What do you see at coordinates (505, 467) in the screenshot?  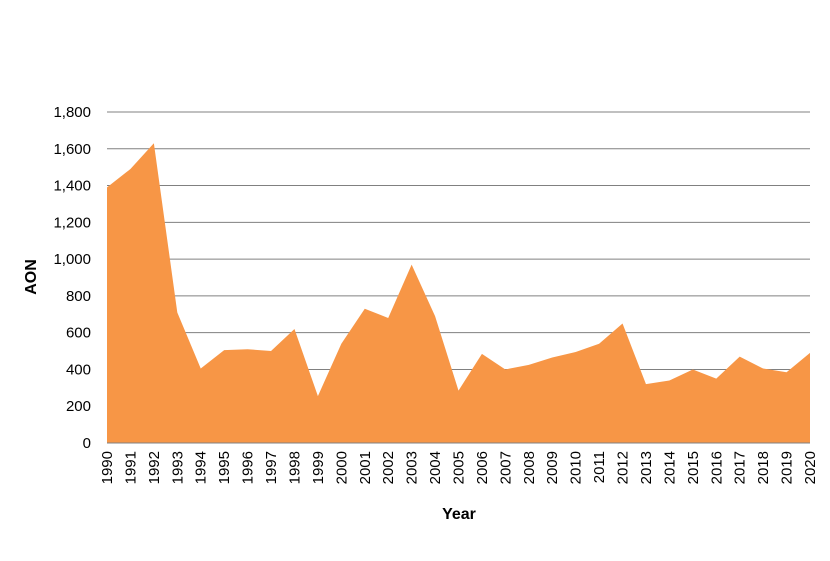 I see `x-tick-label: 2007` at bounding box center [505, 467].